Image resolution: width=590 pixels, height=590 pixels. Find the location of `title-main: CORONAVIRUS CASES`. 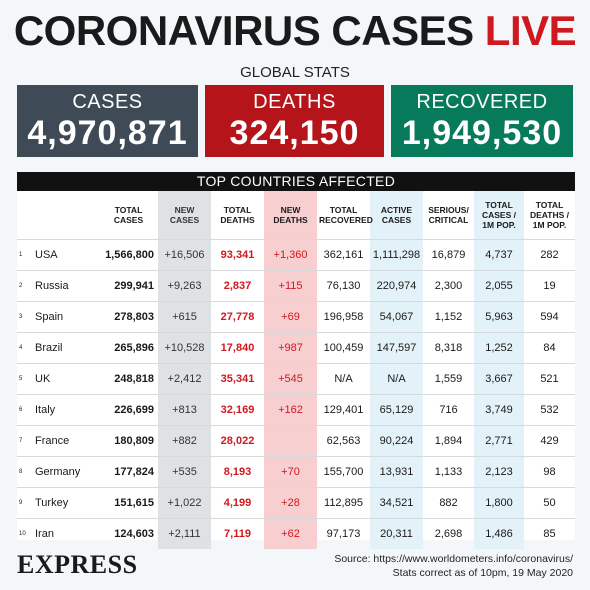

title-main: CORONAVIRUS CASES is located at coordinates (243, 30).